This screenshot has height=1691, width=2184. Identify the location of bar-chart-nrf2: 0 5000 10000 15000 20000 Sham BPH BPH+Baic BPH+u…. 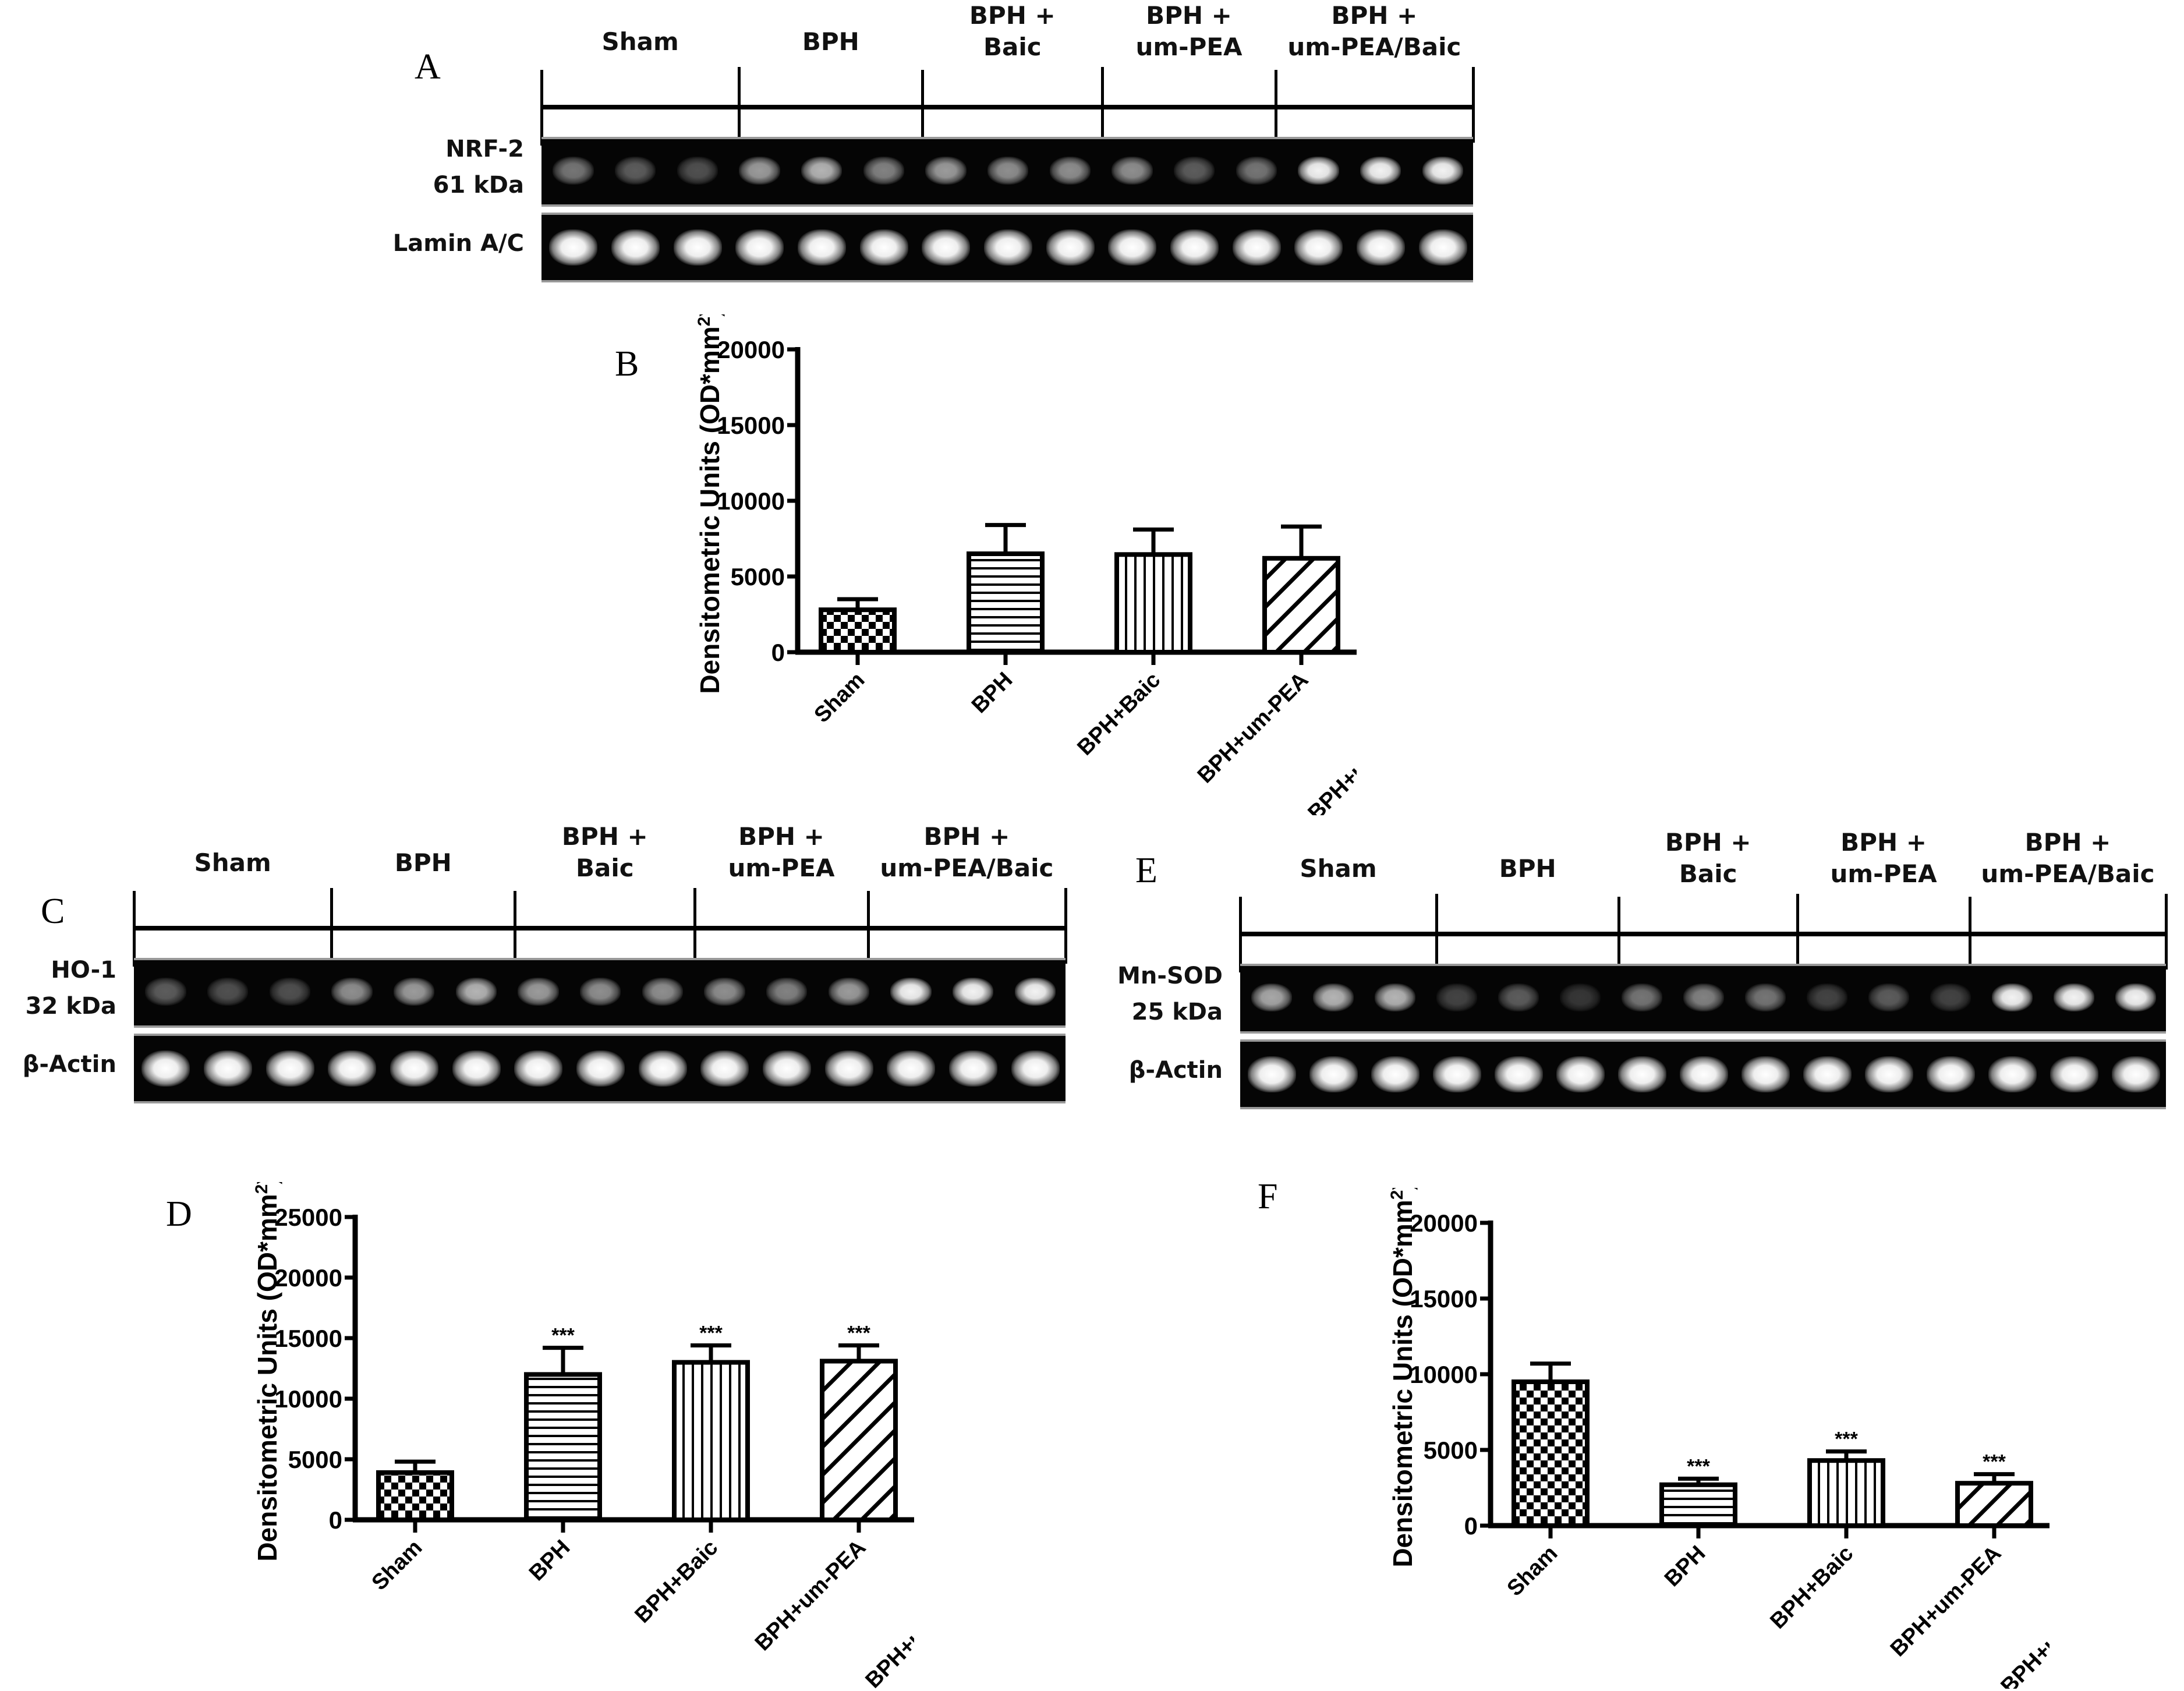
(1026, 564).